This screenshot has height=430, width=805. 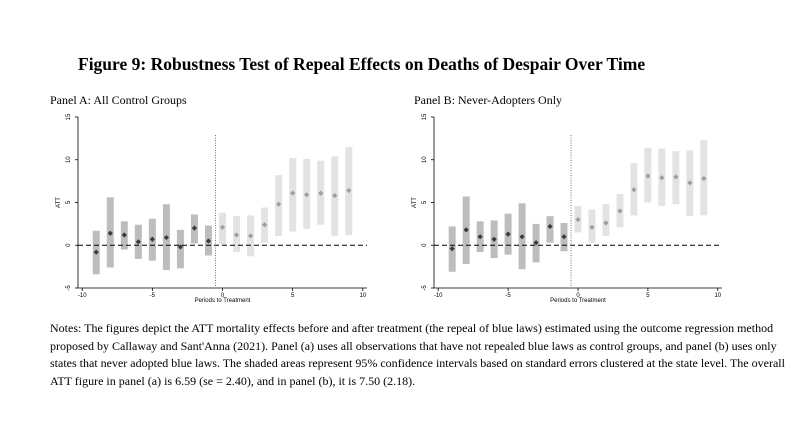 What do you see at coordinates (425, 245) in the screenshot?
I see `b-y-tick-label: 0` at bounding box center [425, 245].